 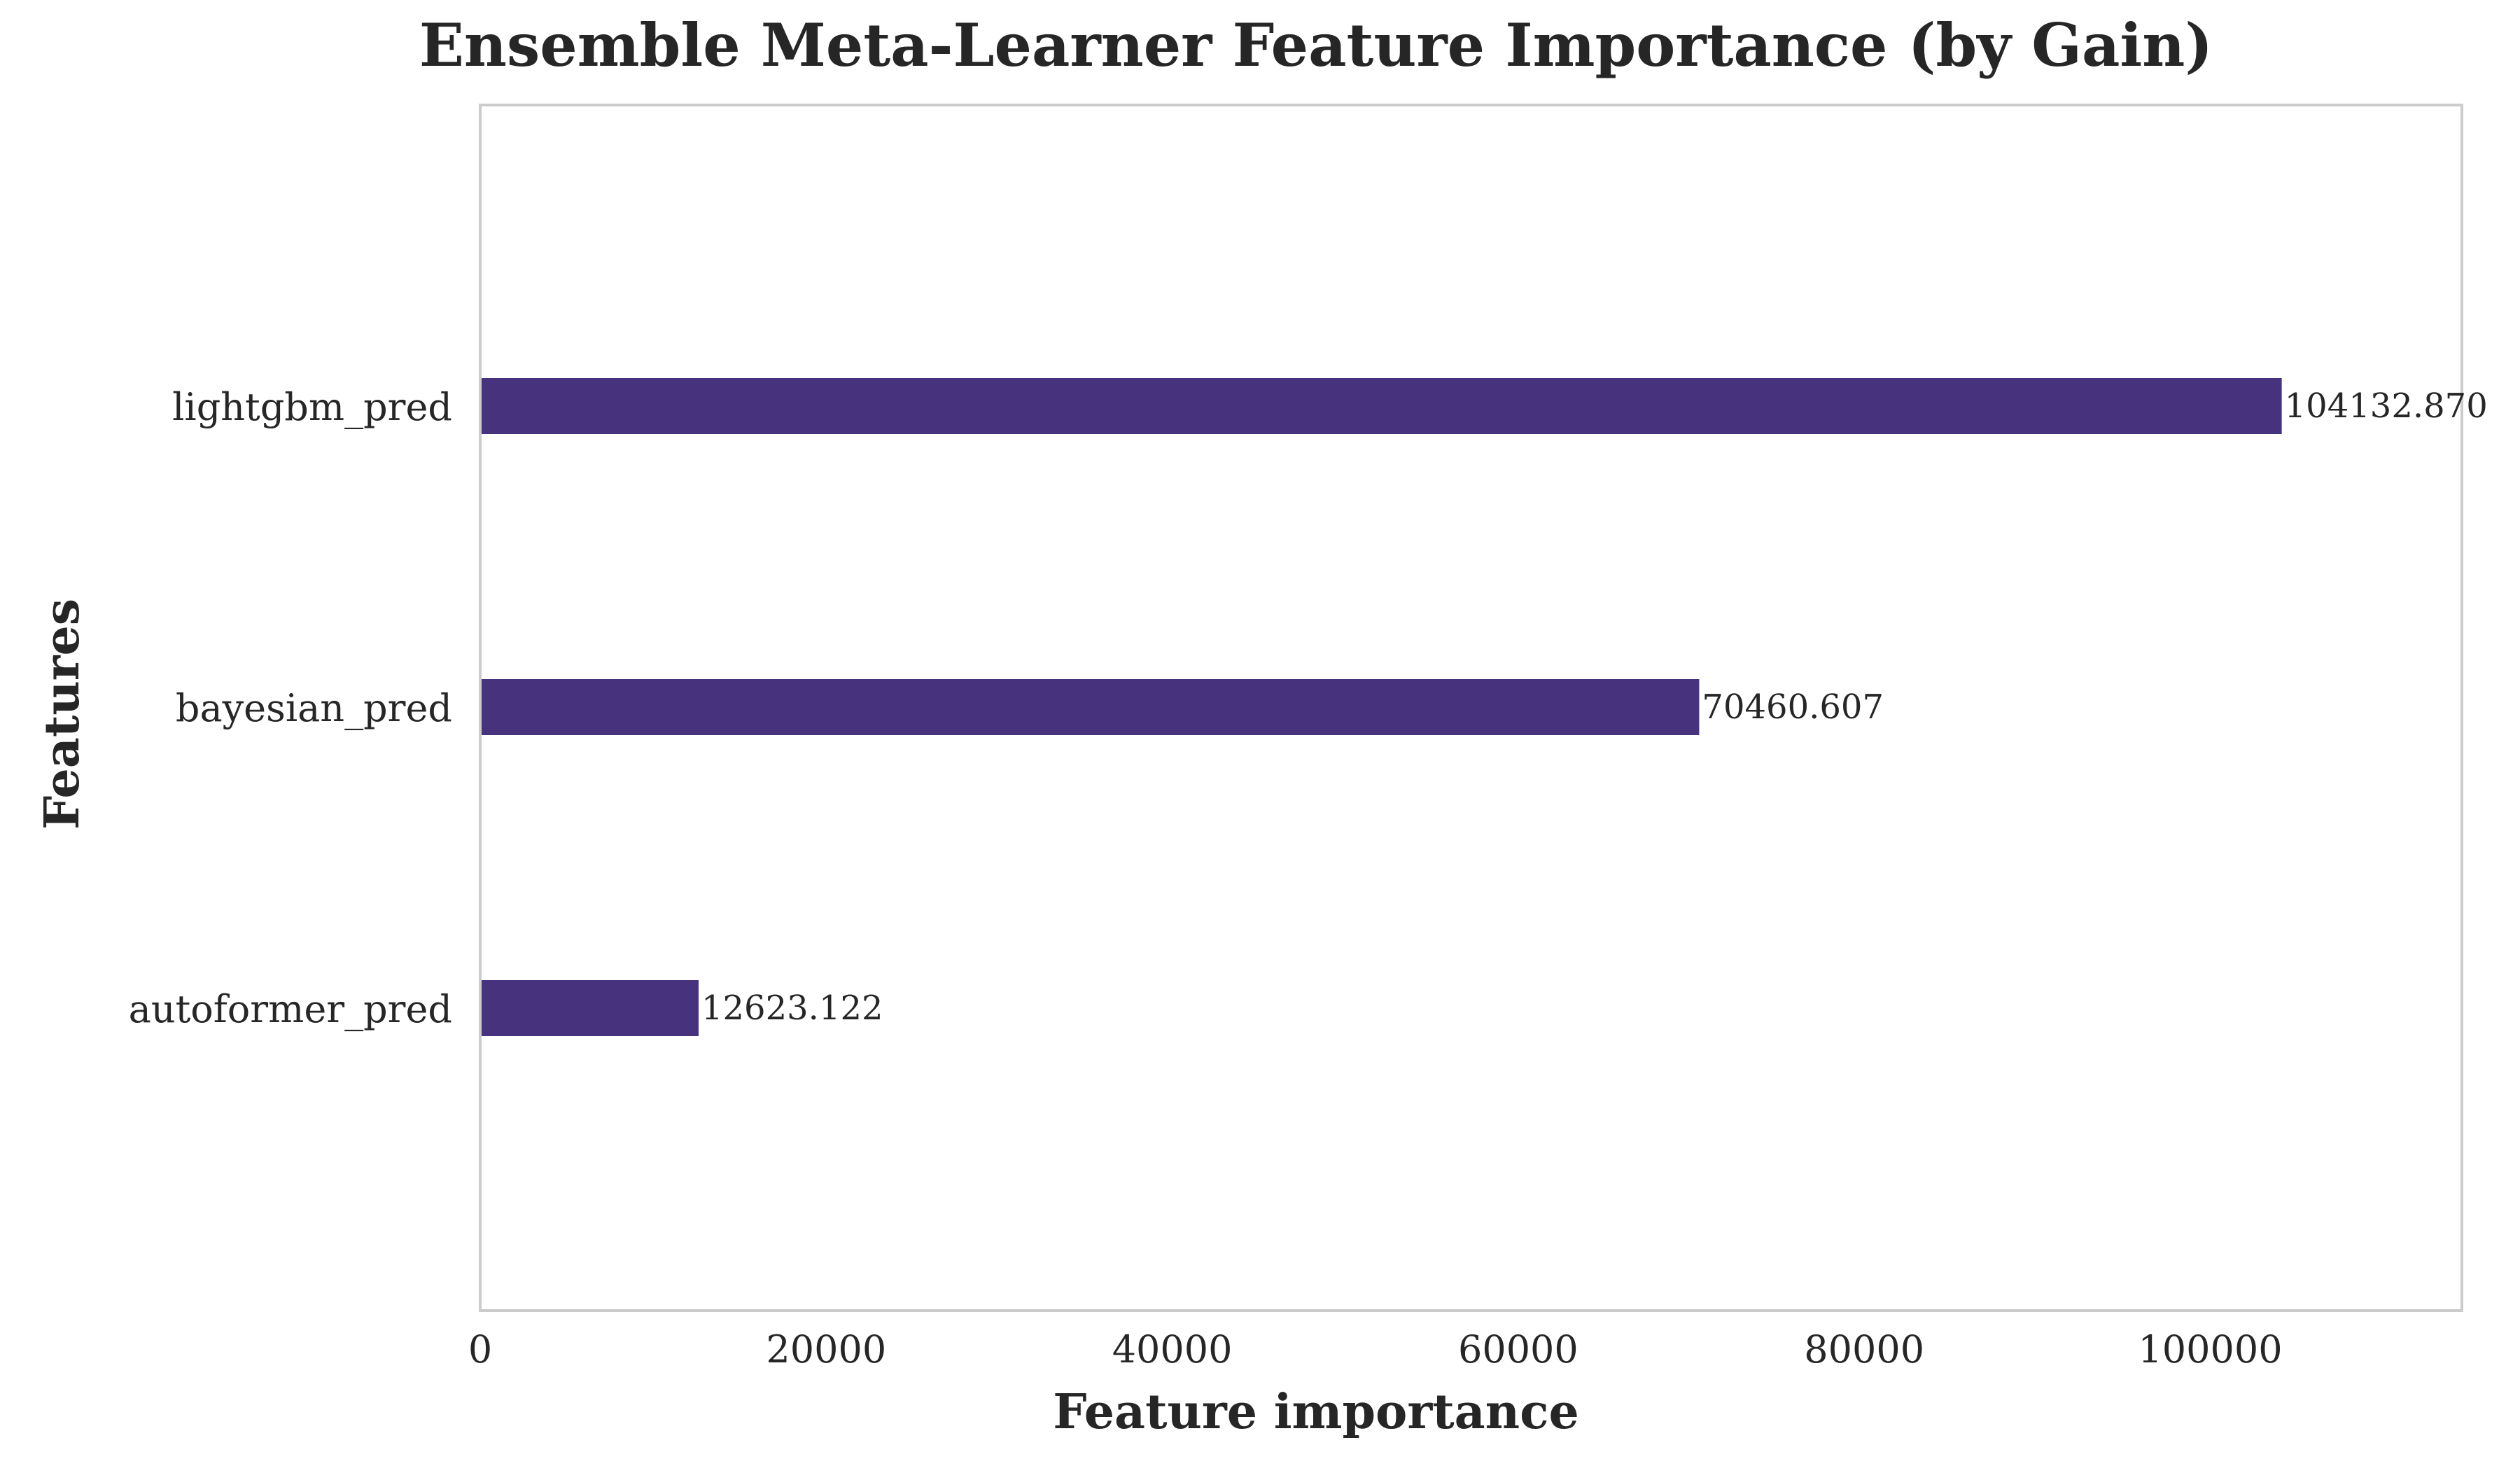 I want to click on x-tick-label-20000: 20000, so click(x=826, y=1349).